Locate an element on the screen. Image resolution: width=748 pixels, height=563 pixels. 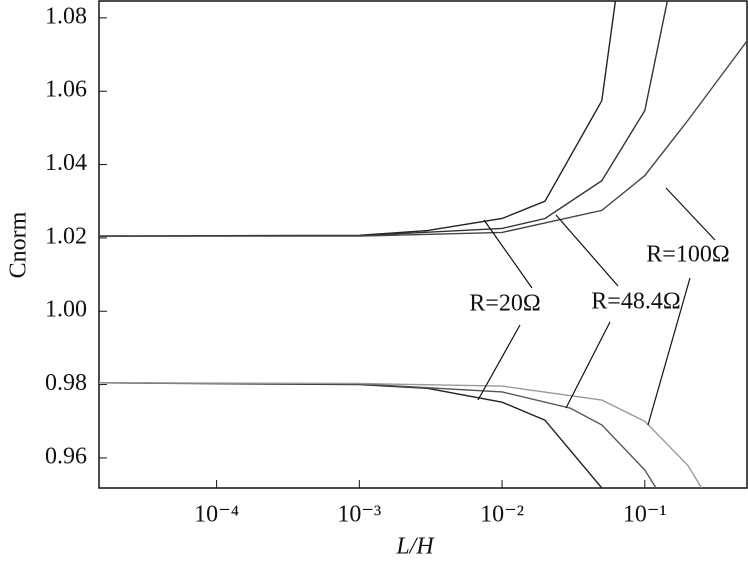
y-axis-label: Cnorm is located at coordinates (19, 244).